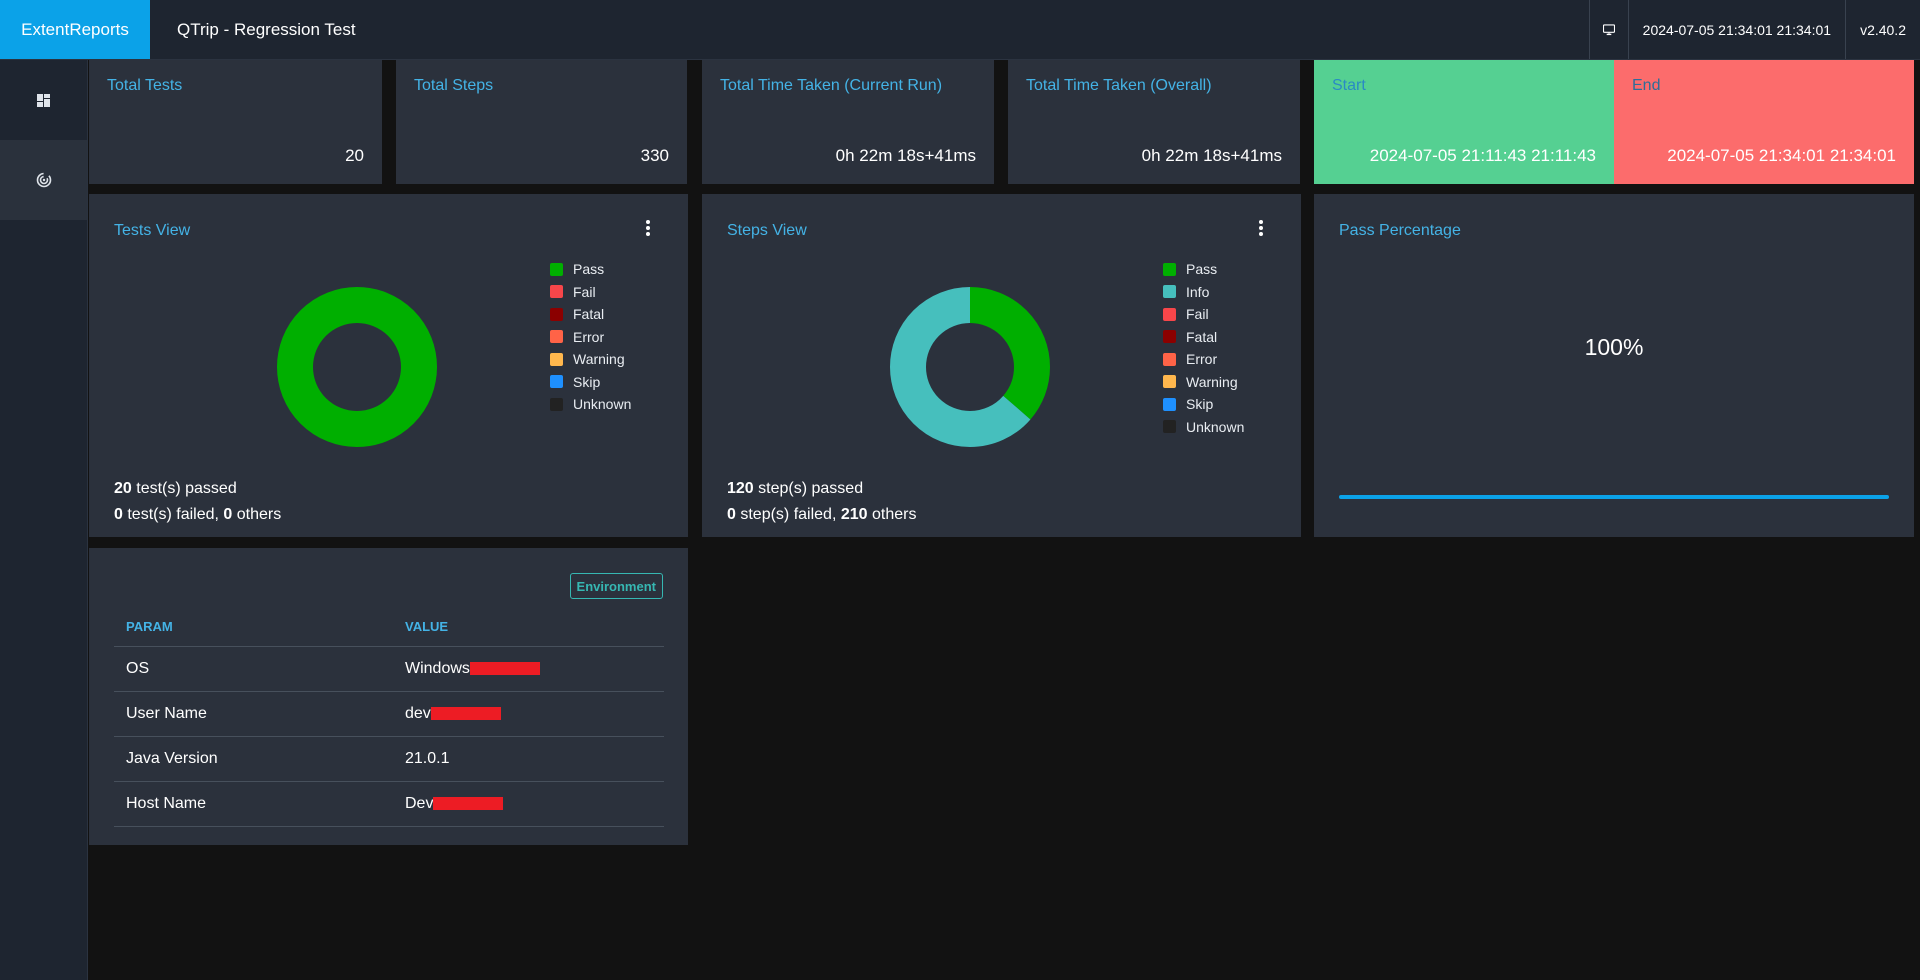 The height and width of the screenshot is (980, 1920). I want to click on table-row: Host Name Dev, so click(389, 804).